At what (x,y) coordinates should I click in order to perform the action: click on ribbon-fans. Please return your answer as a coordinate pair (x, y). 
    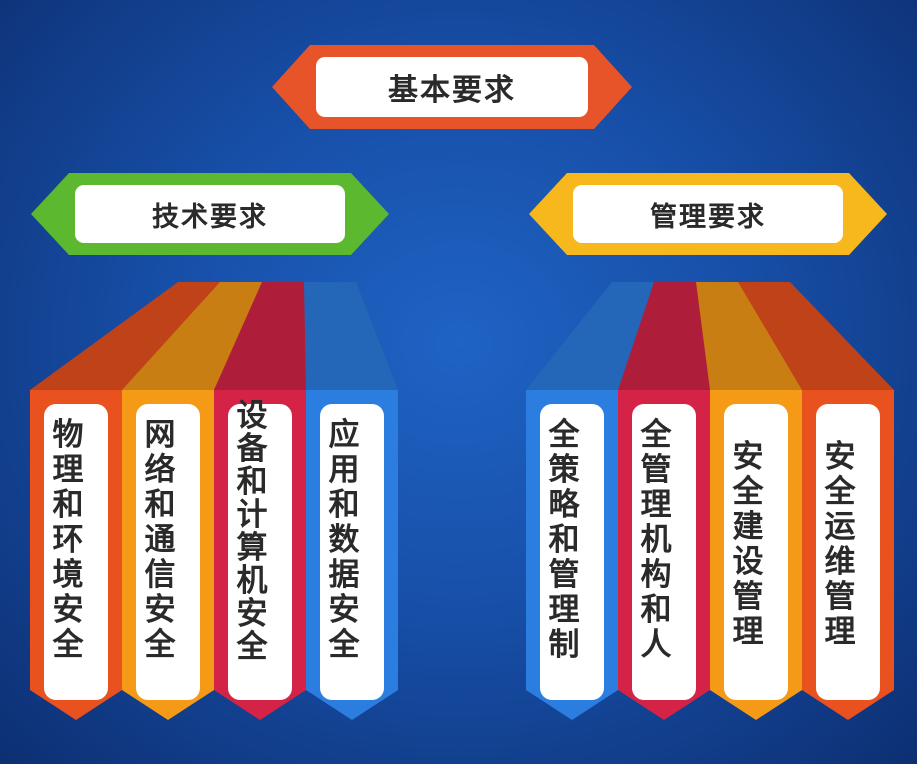
    Looking at the image, I should click on (462, 336).